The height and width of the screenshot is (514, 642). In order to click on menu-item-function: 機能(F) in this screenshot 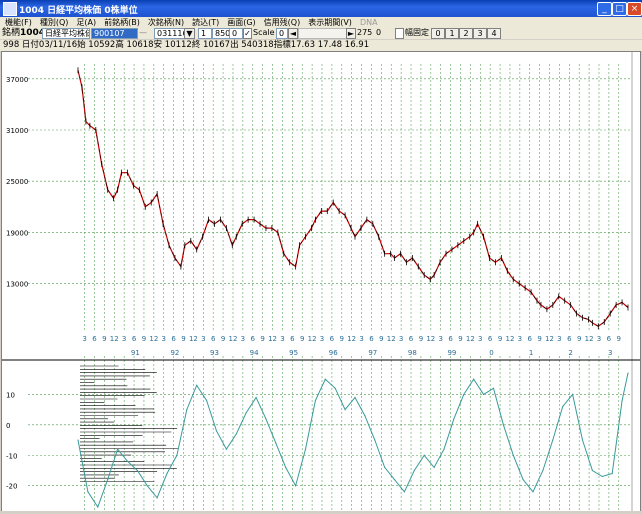, I will do `click(18, 22)`.